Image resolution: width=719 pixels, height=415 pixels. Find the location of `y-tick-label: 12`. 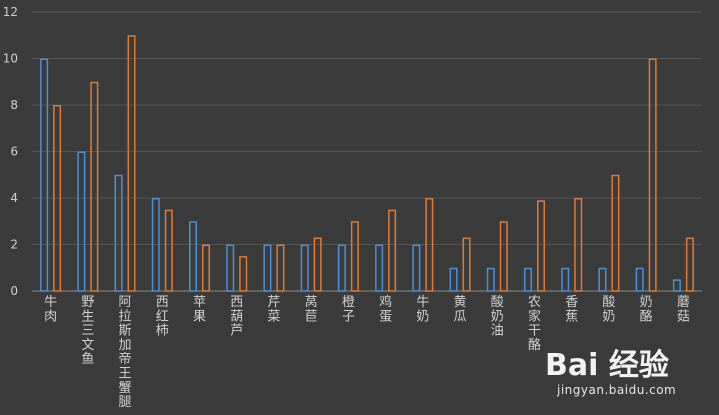

y-tick-label: 12 is located at coordinates (10, 12).